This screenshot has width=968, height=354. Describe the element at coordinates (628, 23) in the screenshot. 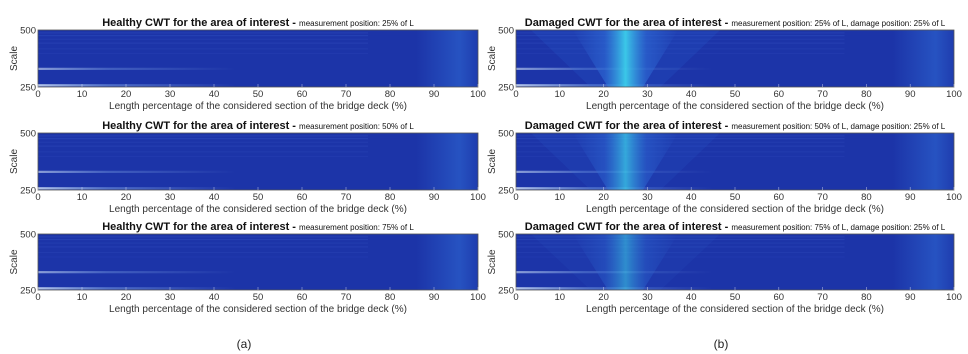

I see `panel-title-main: Damaged CWT for the area of interest -` at that location.